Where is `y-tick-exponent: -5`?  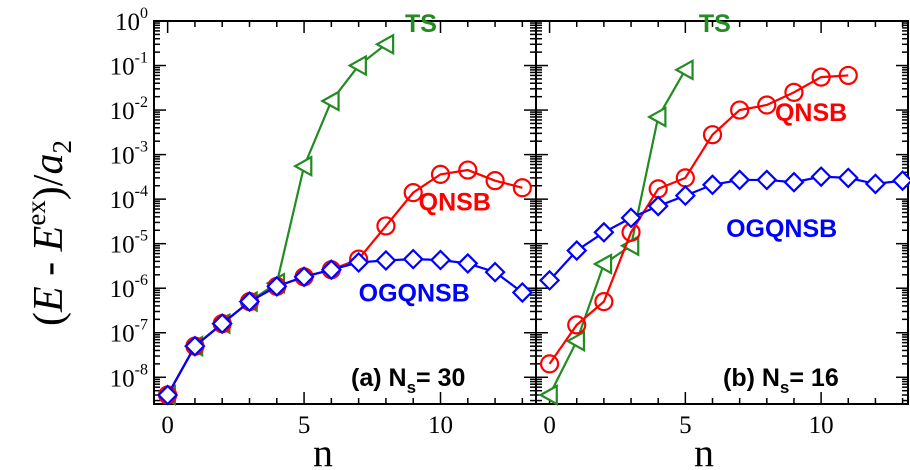 y-tick-exponent: -5 is located at coordinates (141, 236).